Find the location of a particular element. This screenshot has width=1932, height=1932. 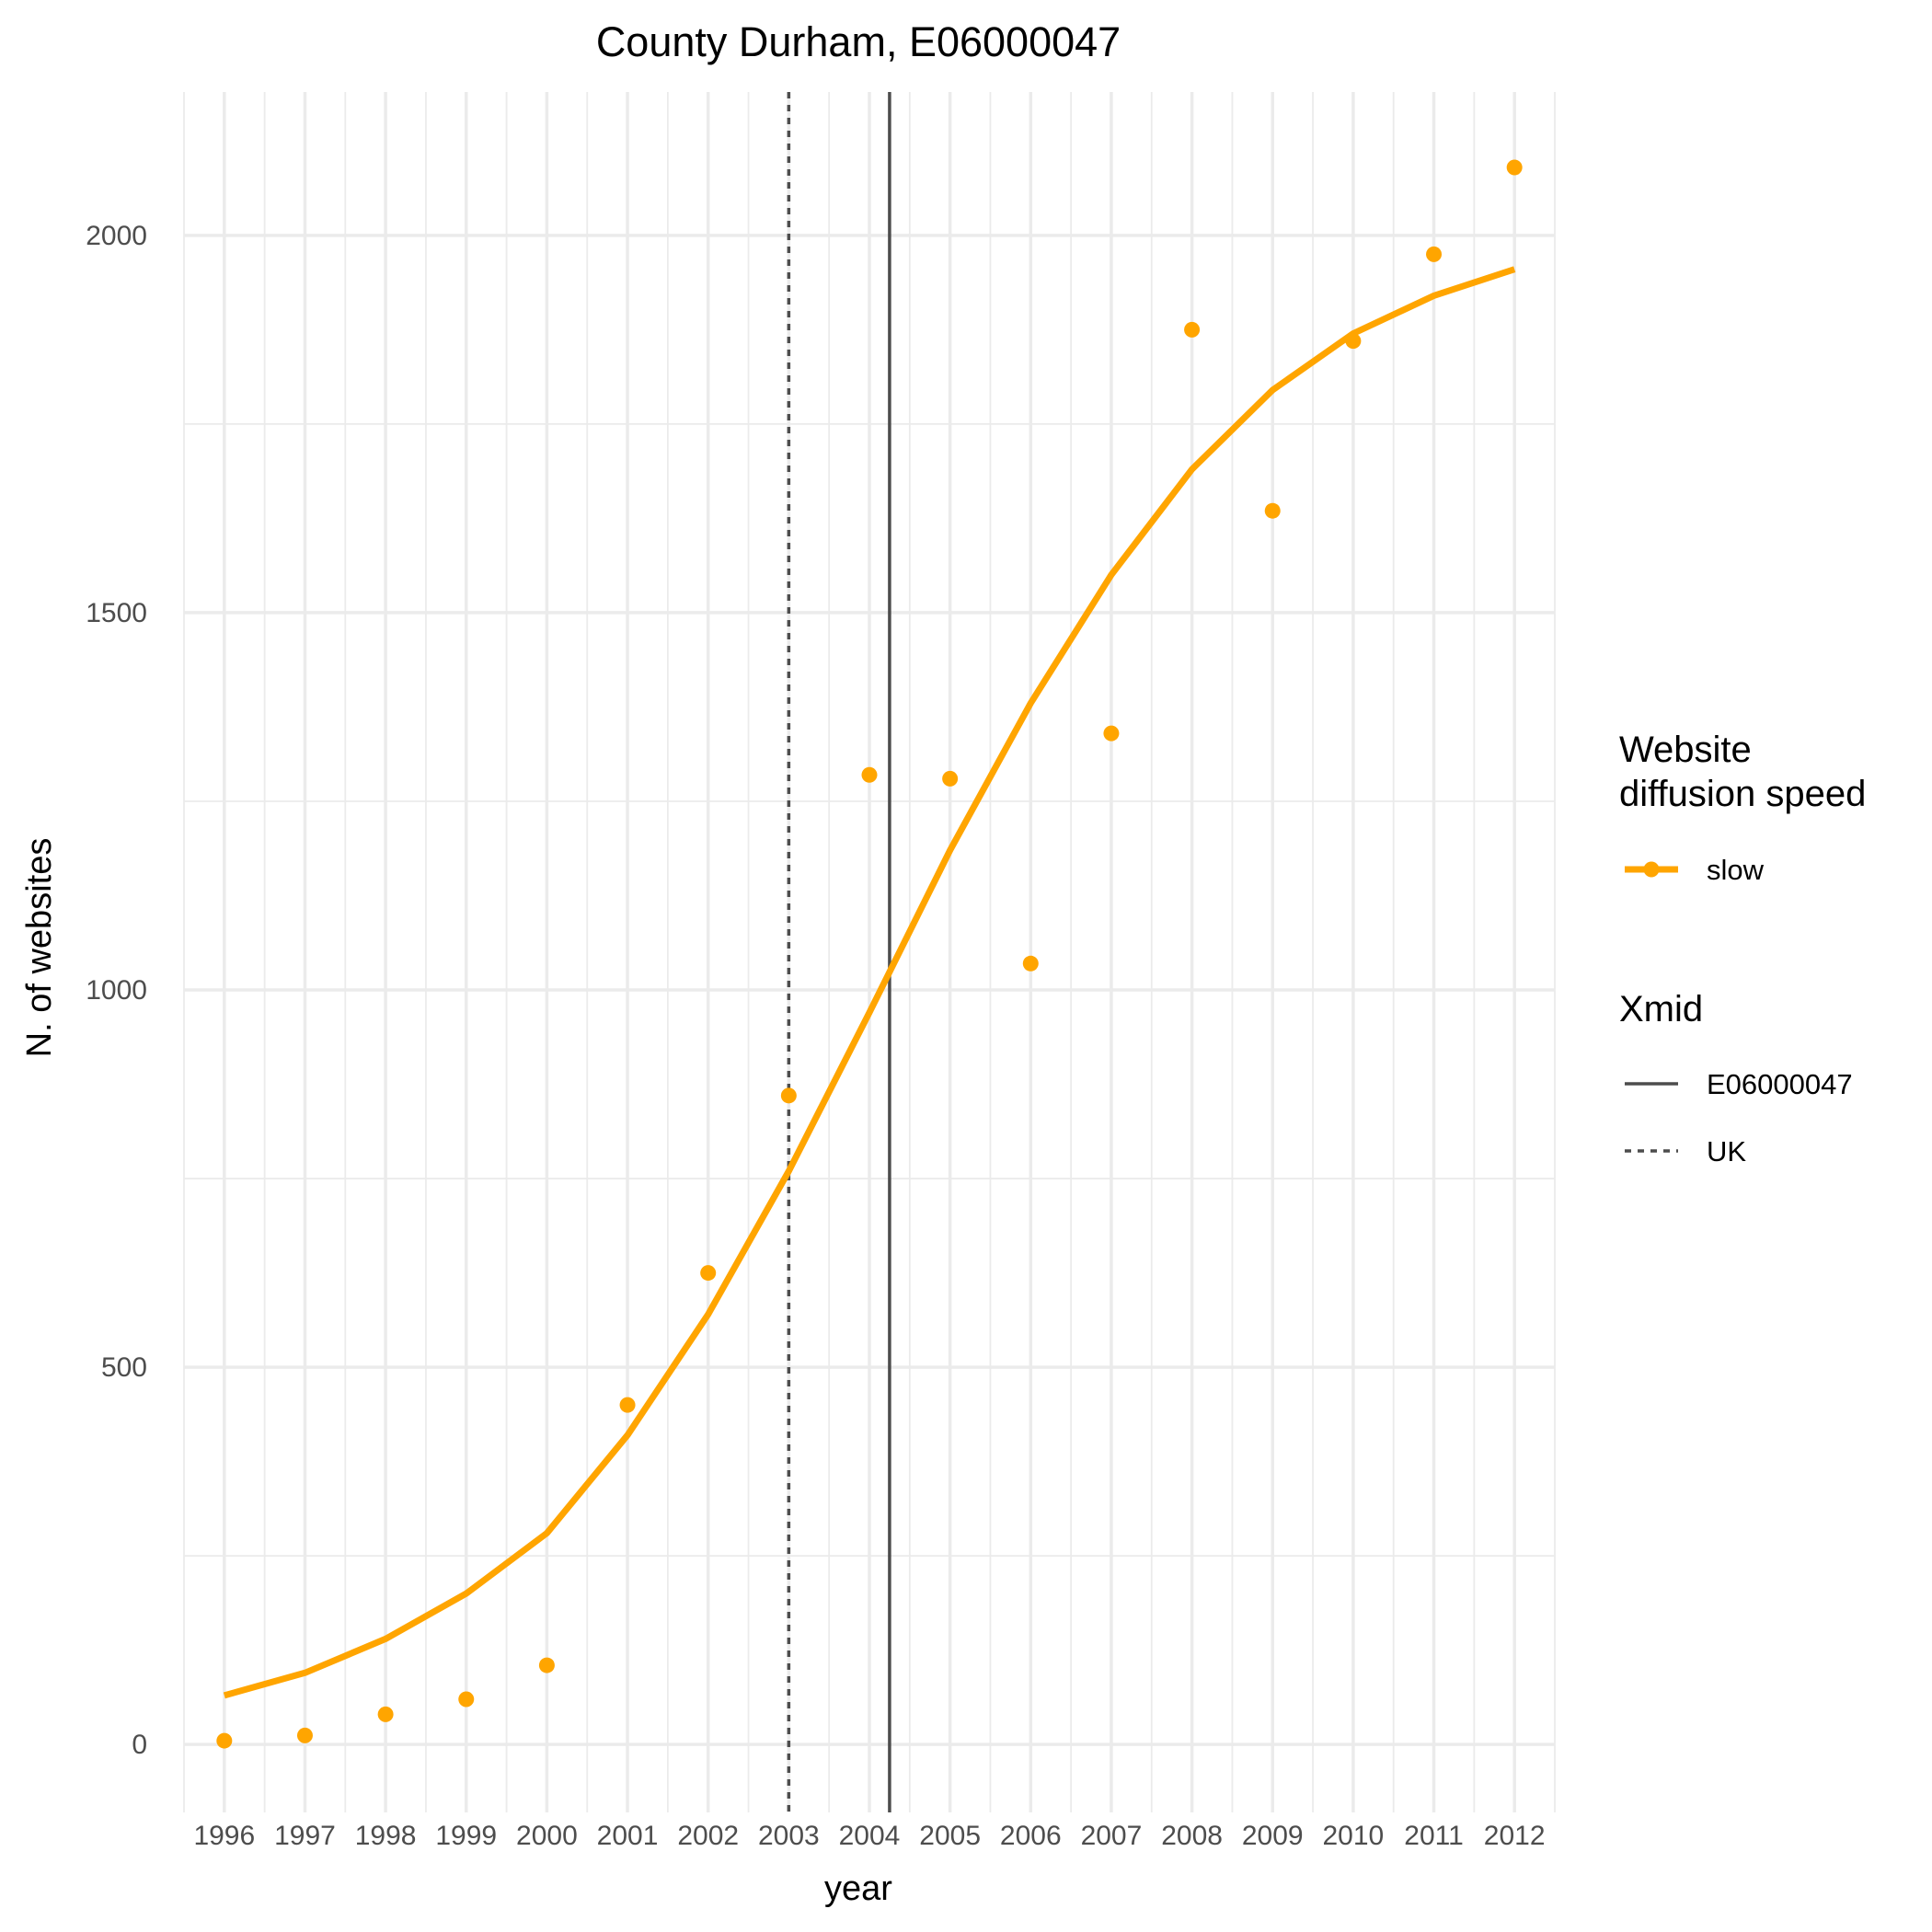

x-tick-label: 2006 is located at coordinates (1031, 1836).